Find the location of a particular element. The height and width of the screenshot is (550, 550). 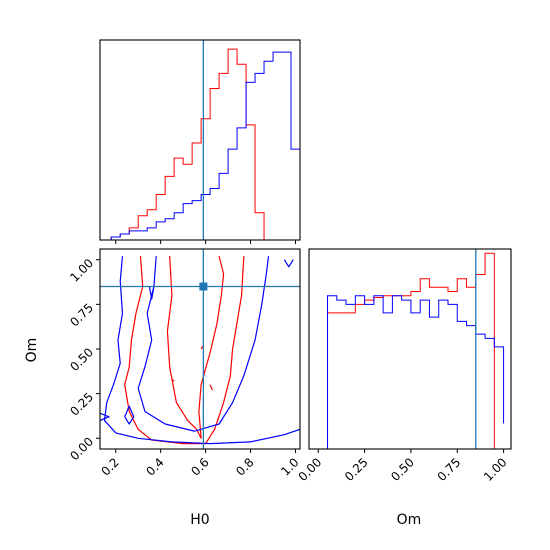

om-y-tick-label: 0.50 is located at coordinates (81, 359).